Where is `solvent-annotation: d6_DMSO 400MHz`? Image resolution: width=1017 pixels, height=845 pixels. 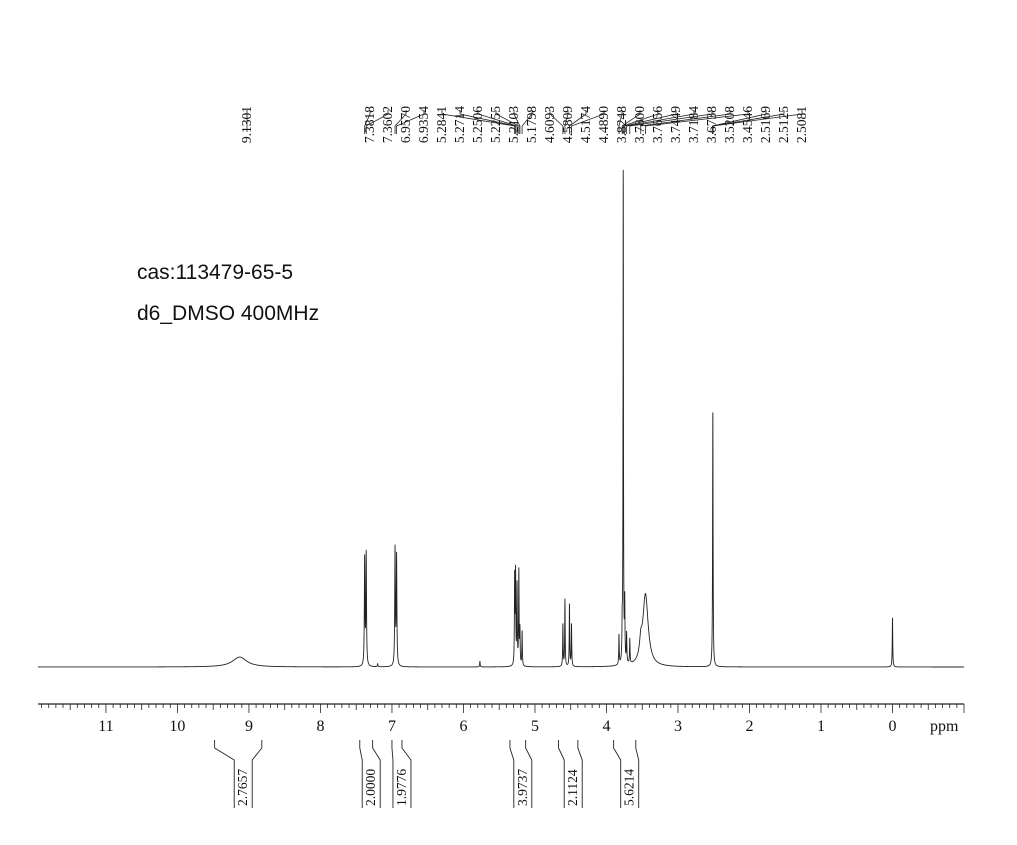
solvent-annotation: d6_DMSO 400MHz is located at coordinates (228, 313).